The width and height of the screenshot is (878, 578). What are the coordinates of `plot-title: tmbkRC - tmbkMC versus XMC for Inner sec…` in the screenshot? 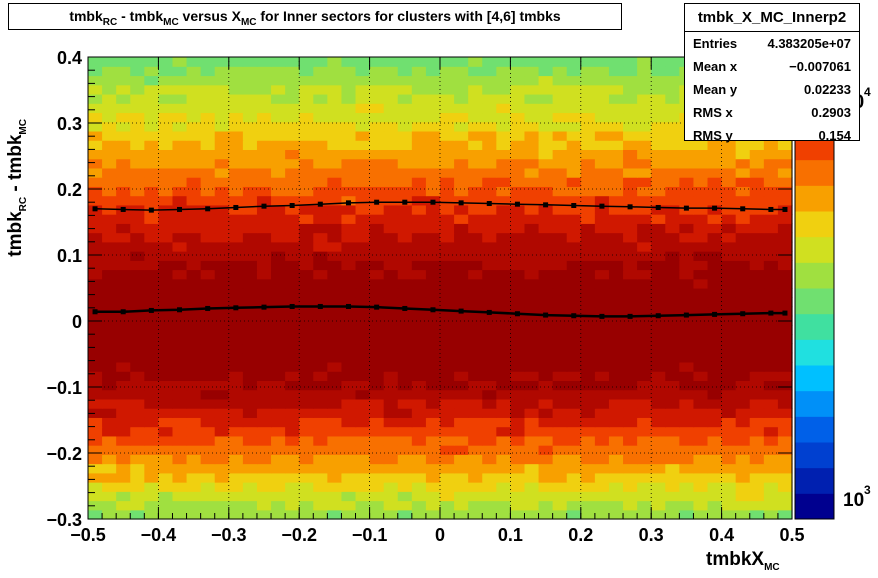 It's located at (315, 16).